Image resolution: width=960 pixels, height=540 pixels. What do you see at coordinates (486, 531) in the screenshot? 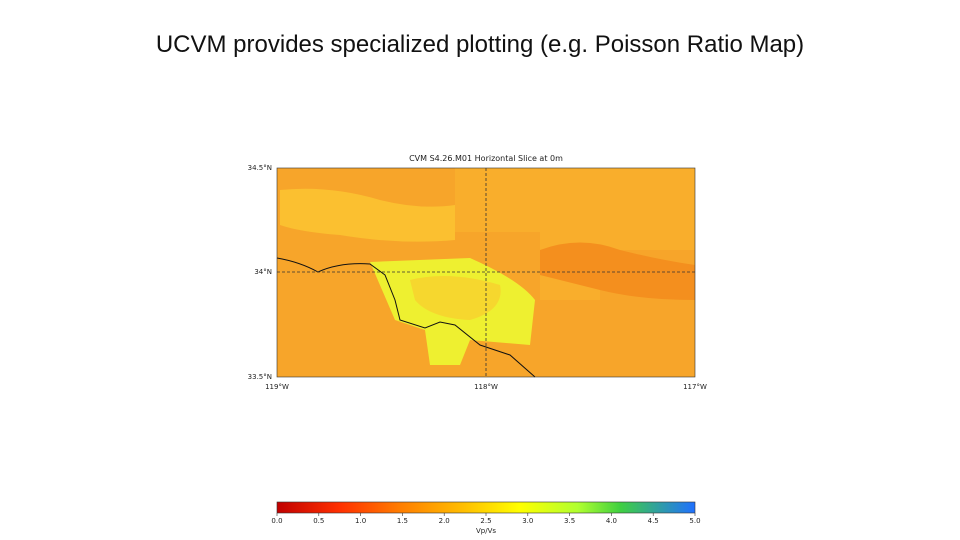
I see `colorbar-label: Vp/Vs` at bounding box center [486, 531].